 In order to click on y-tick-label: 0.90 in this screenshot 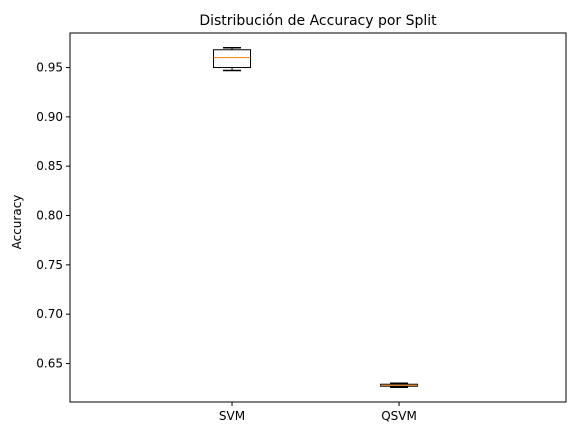, I will do `click(49, 117)`.